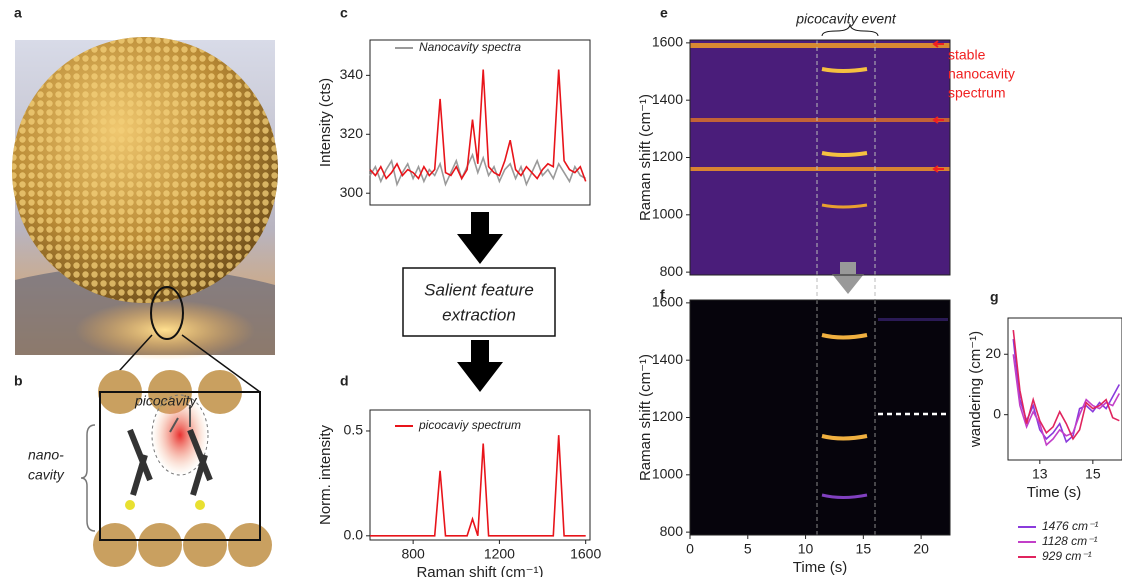  I want to click on panel-b-diagram, so click(176, 450).